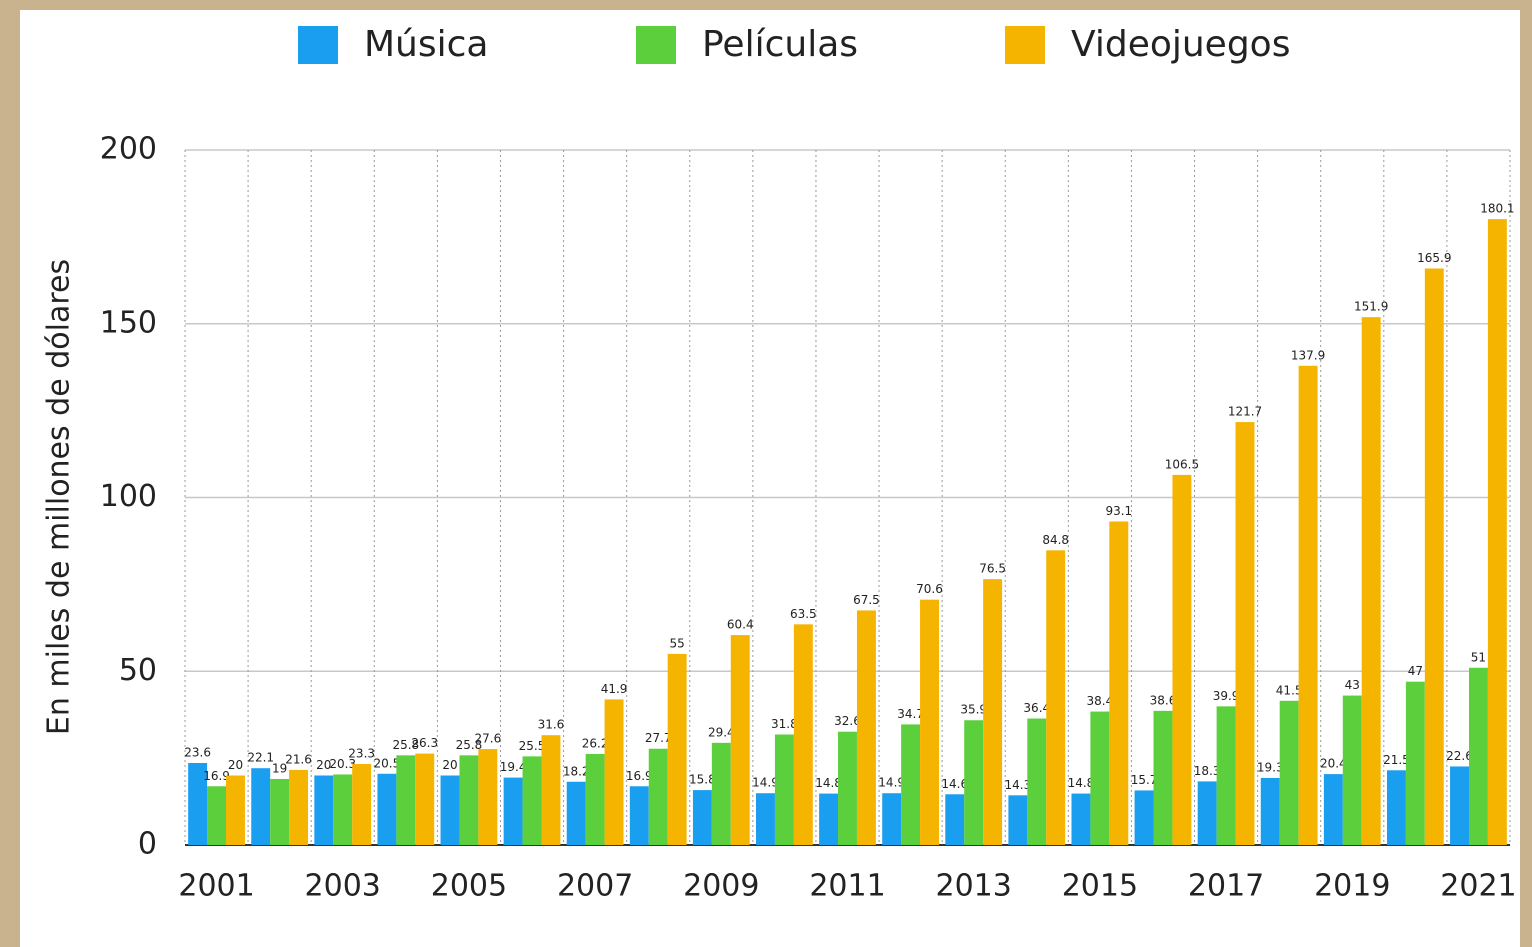  What do you see at coordinates (279, 768) in the screenshot?
I see `value-label: 19` at bounding box center [279, 768].